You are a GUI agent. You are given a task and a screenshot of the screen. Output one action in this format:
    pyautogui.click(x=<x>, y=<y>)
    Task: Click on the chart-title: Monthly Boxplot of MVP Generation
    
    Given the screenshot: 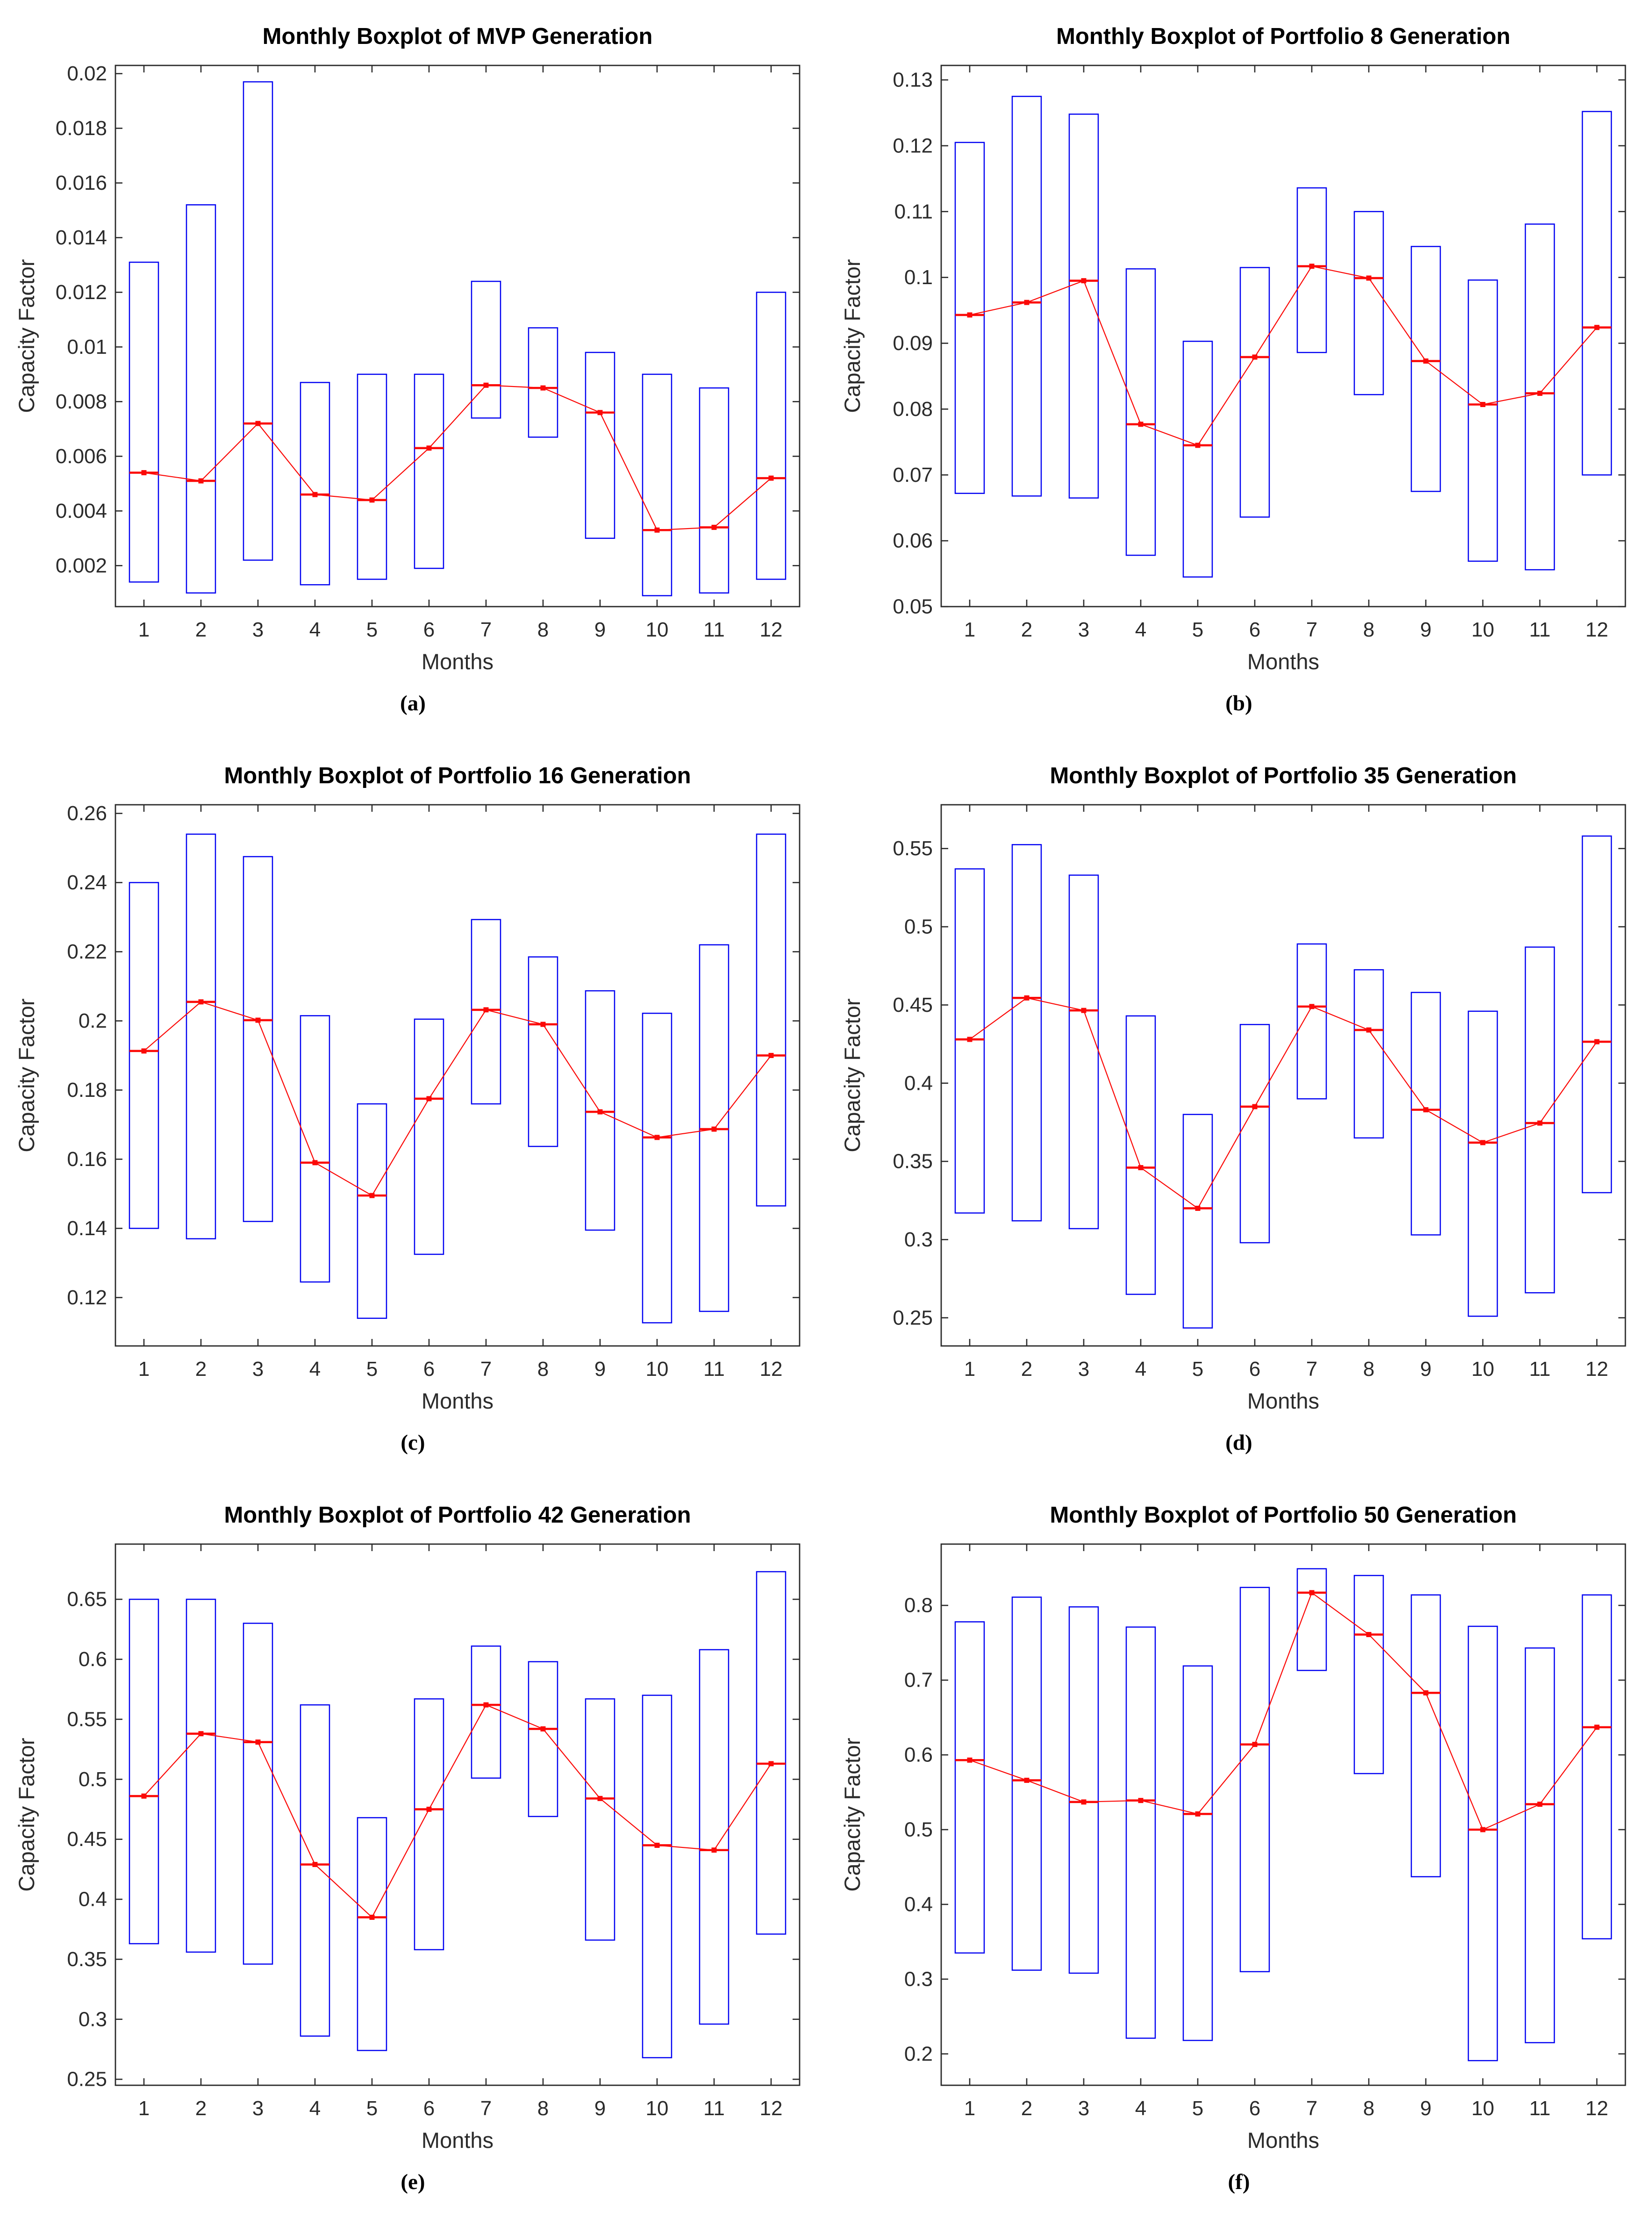 What is the action you would take?
    pyautogui.click(x=457, y=37)
    